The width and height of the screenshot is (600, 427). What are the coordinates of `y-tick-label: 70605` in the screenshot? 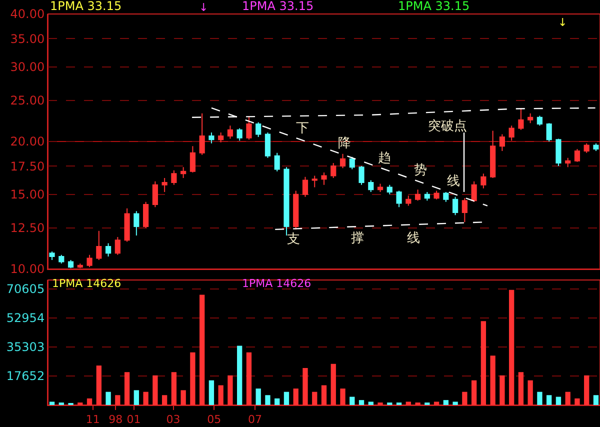 It's located at (25, 289).